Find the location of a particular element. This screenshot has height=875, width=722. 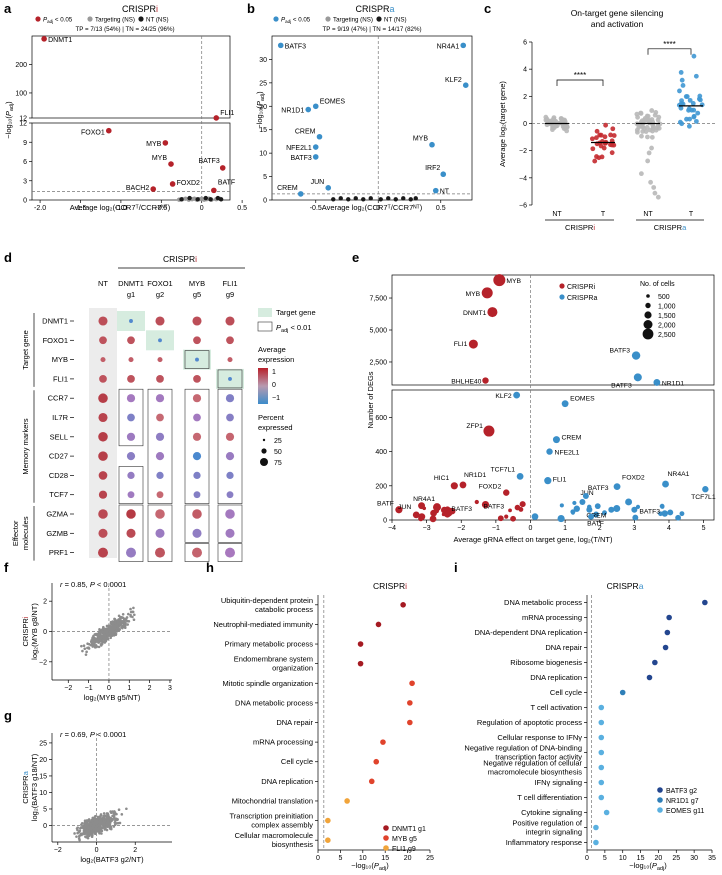

point-label: DNMT1 is located at coordinates (60, 40).